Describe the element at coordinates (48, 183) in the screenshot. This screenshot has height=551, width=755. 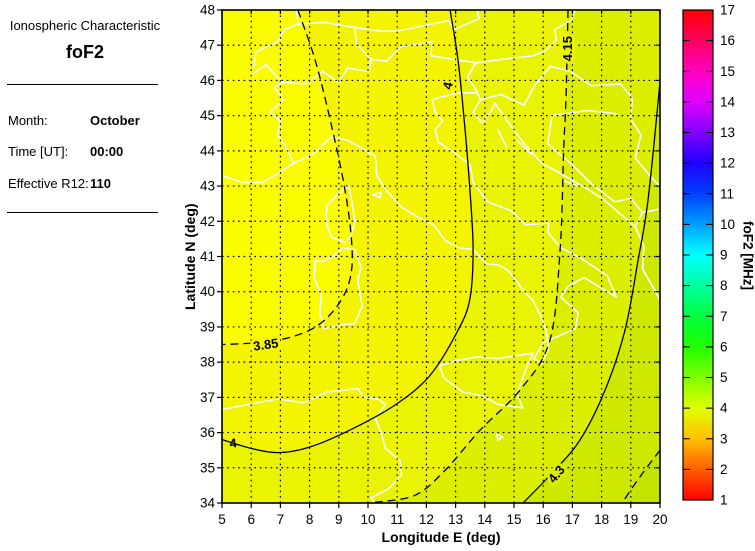
I see `field-label: Effective R12:` at that location.